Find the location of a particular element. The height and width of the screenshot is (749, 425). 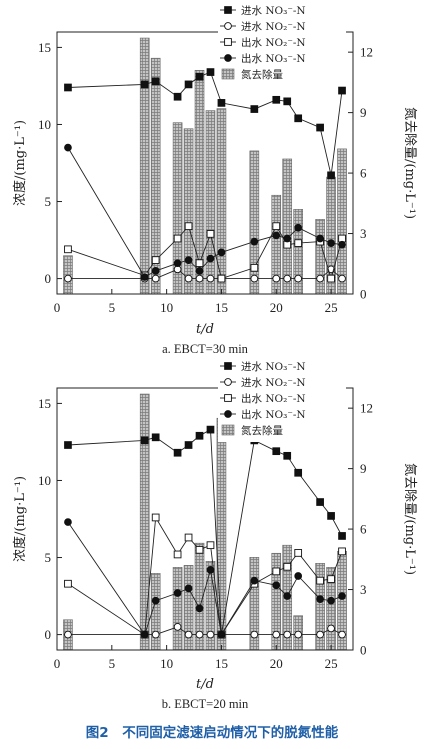

legend-entry: 出水 NO₃⁻-N is located at coordinates (273, 58).